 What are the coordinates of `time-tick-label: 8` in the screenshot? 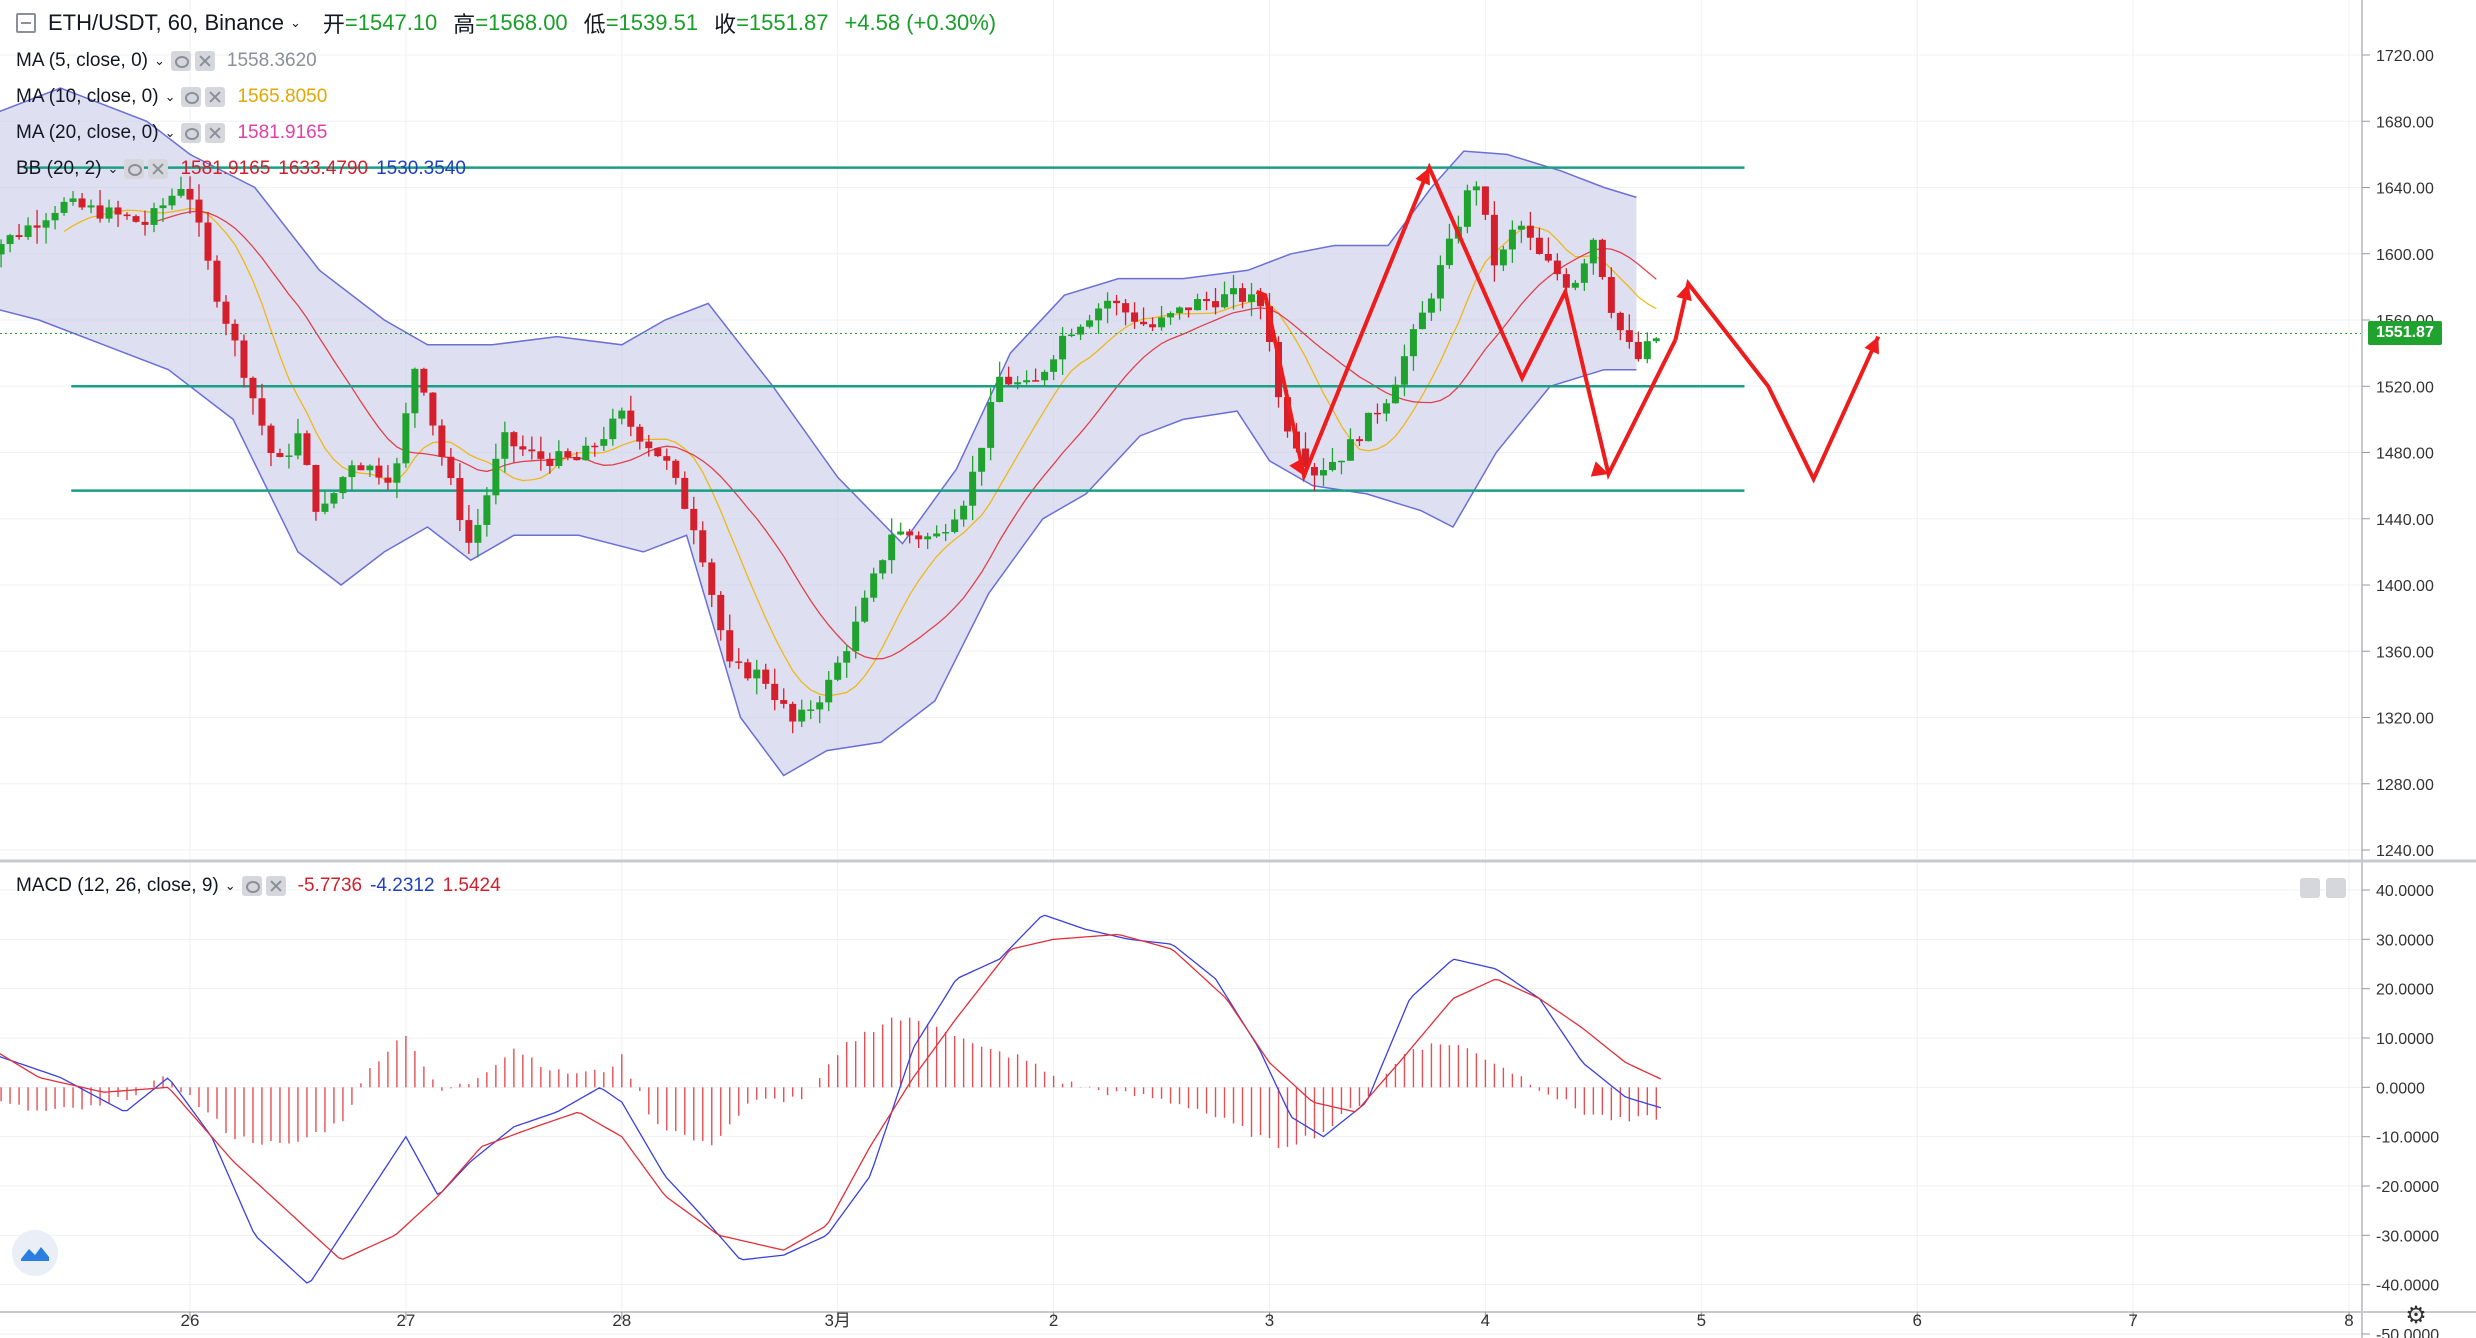 It's located at (2348, 1320).